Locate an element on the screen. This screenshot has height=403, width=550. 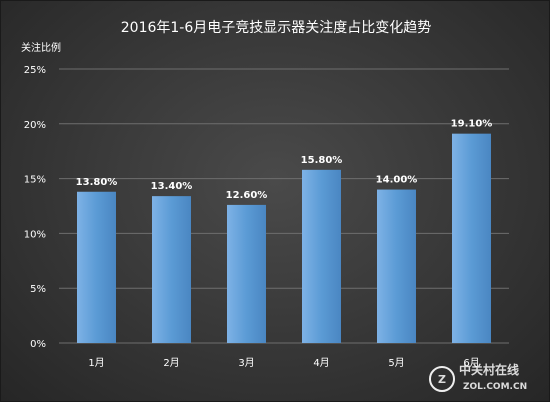
chart-title: 2016年1-6月电子竞技显示器关注度占比变化趋势 is located at coordinates (276, 27).